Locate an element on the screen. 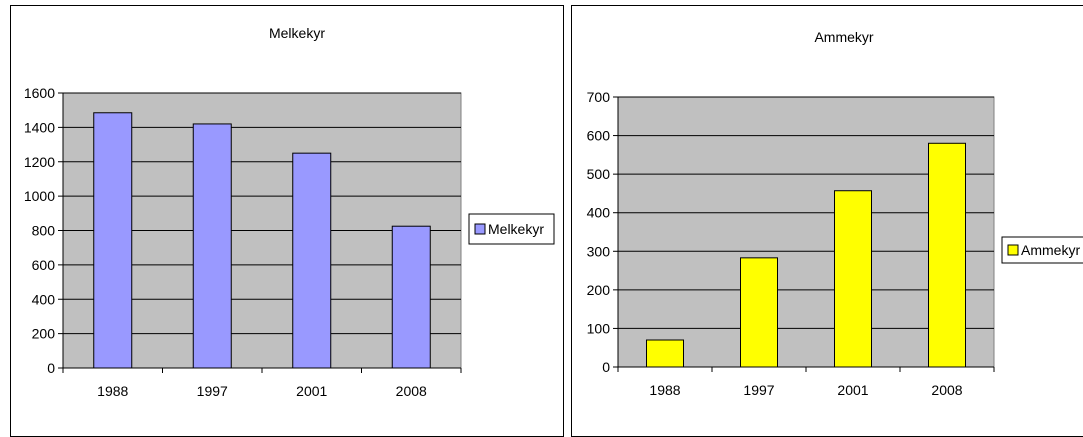  chart-title: Melkekyr is located at coordinates (297, 33).